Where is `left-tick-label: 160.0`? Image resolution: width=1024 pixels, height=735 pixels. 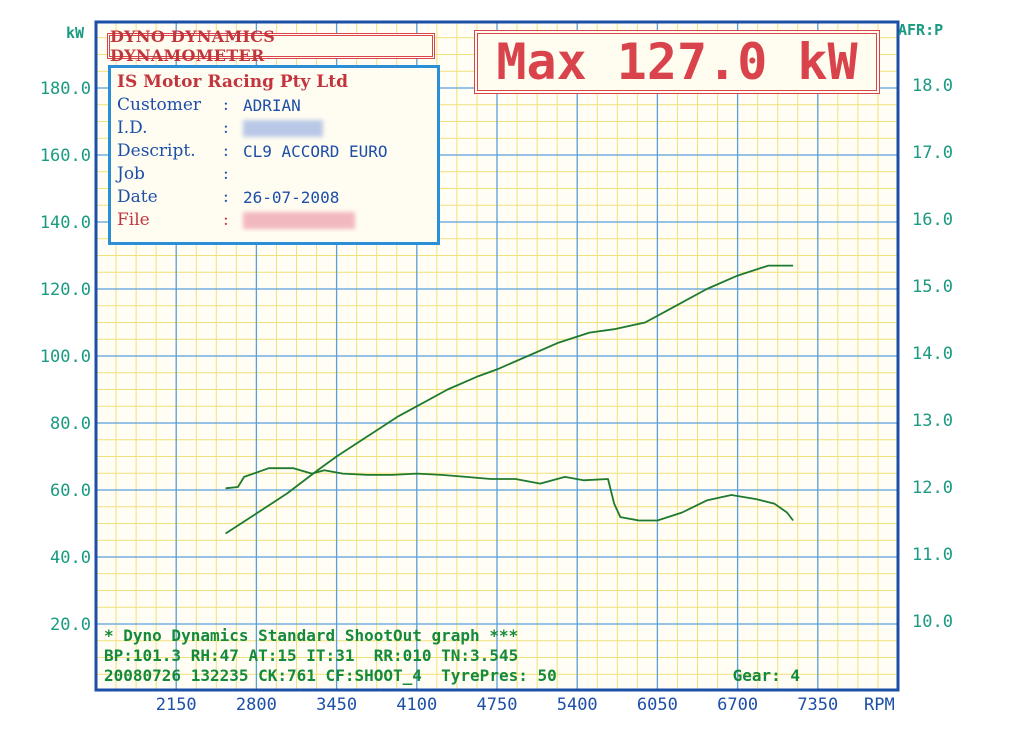 left-tick-label: 160.0 is located at coordinates (65, 156).